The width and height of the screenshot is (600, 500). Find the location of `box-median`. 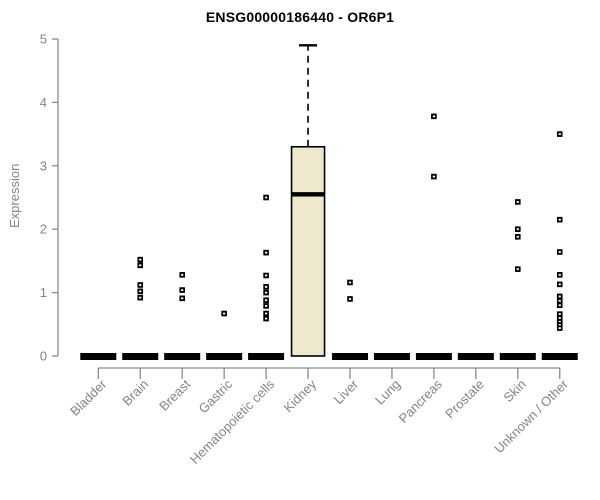

box-median is located at coordinates (308, 194).